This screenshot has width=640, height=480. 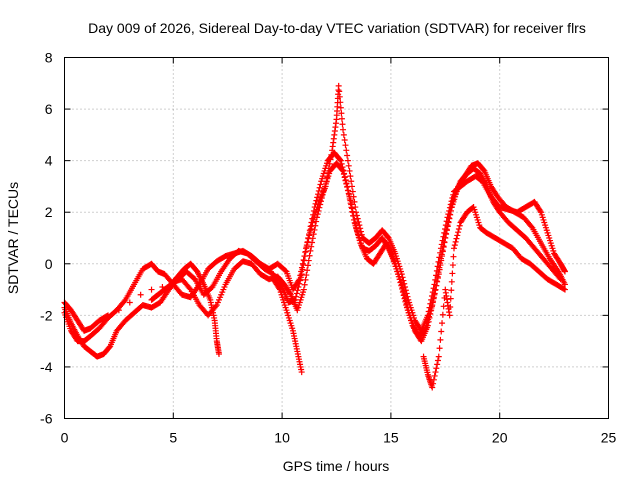 What do you see at coordinates (609, 438) in the screenshot?
I see `x-tick-label: 25` at bounding box center [609, 438].